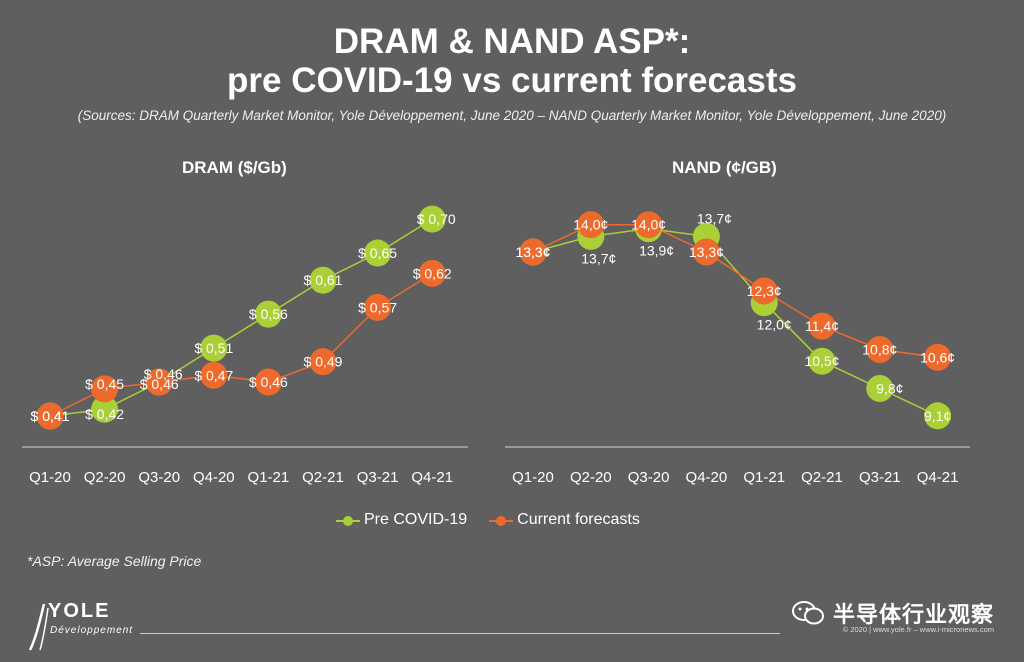 Image resolution: width=1024 pixels, height=662 pixels. What do you see at coordinates (214, 477) in the screenshot?
I see `dram-tick-label: Q4-20` at bounding box center [214, 477].